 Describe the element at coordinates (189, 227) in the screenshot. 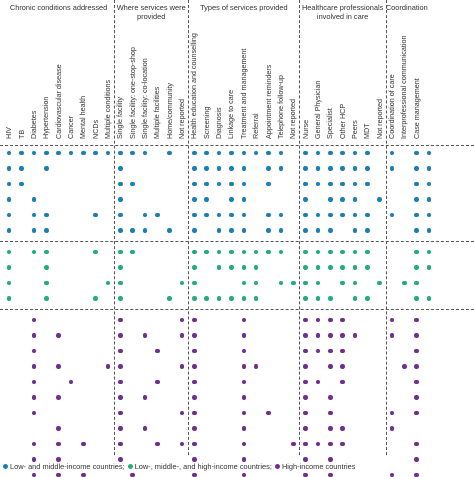

I see `group-divider` at that location.